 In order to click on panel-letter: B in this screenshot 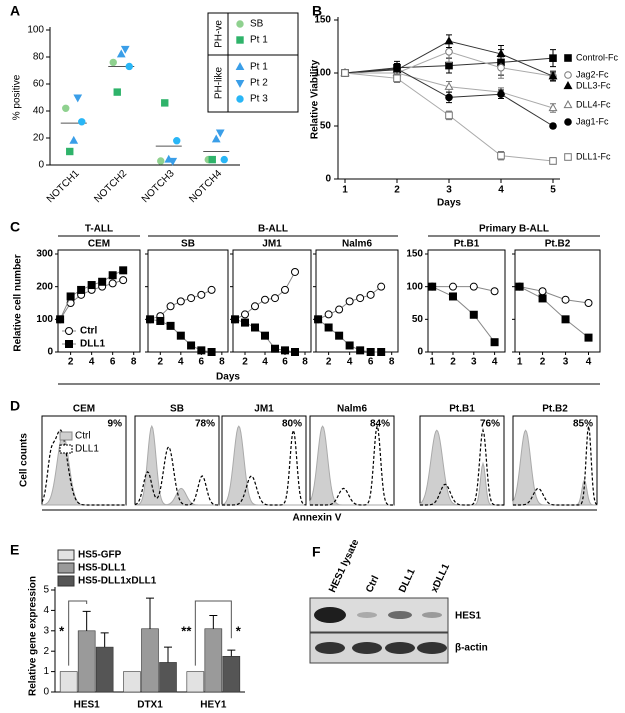, I will do `click(317, 11)`.